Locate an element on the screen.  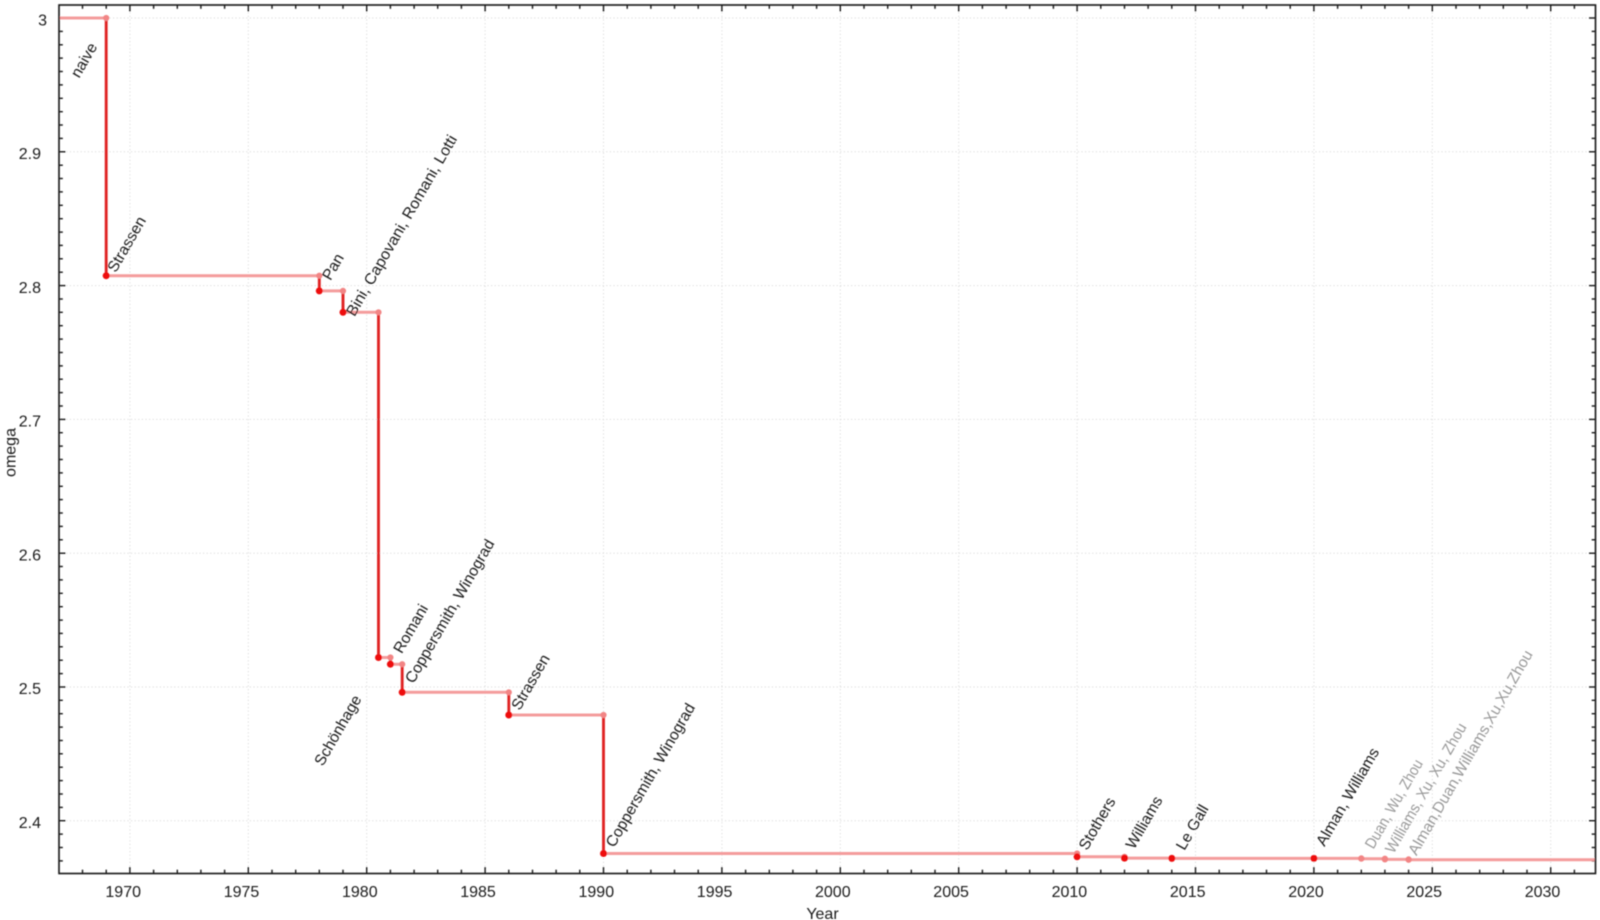
svg-text: 2.9 is located at coordinates (30, 154).